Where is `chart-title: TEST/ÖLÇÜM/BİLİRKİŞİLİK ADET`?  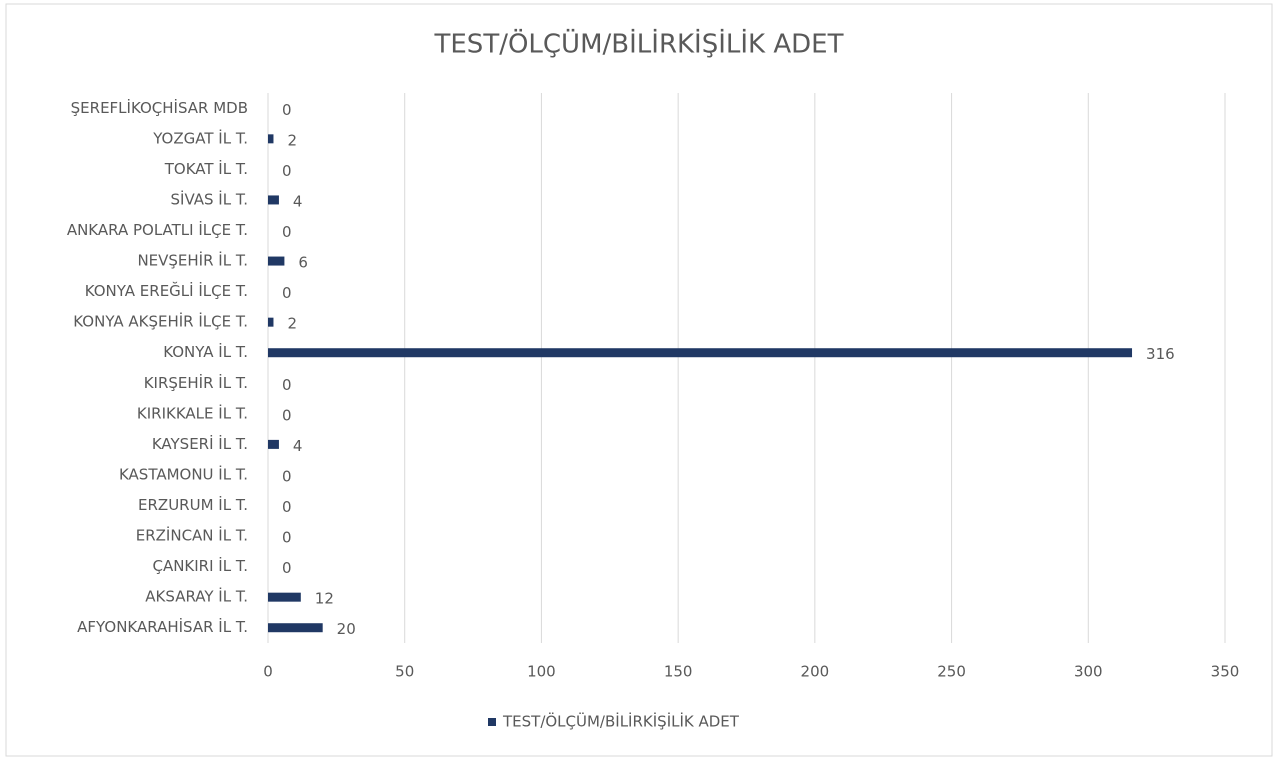 chart-title: TEST/ÖLÇÜM/BİLİRKİŞİLİK ADET is located at coordinates (639, 44).